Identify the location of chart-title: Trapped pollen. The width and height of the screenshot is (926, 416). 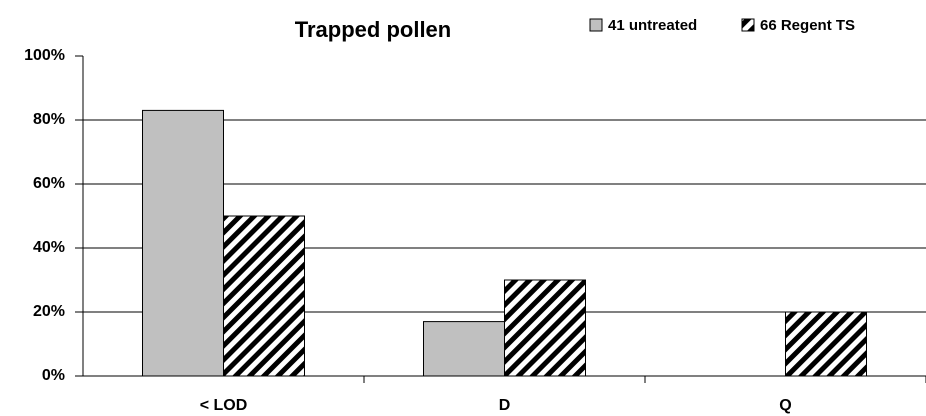
(373, 29).